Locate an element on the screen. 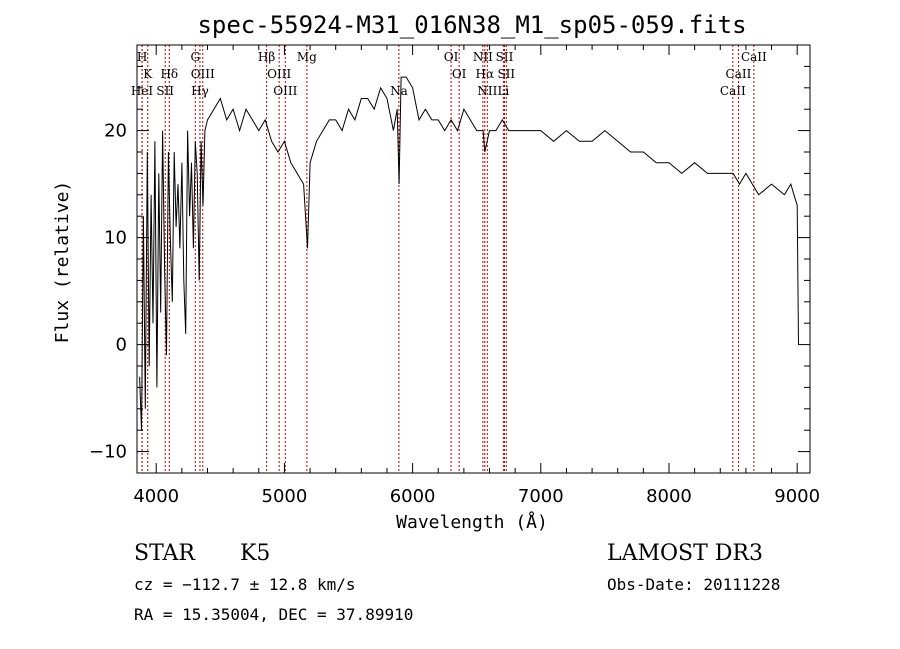 This screenshot has width=900, height=649. emission-line-label: G is located at coordinates (196, 57).